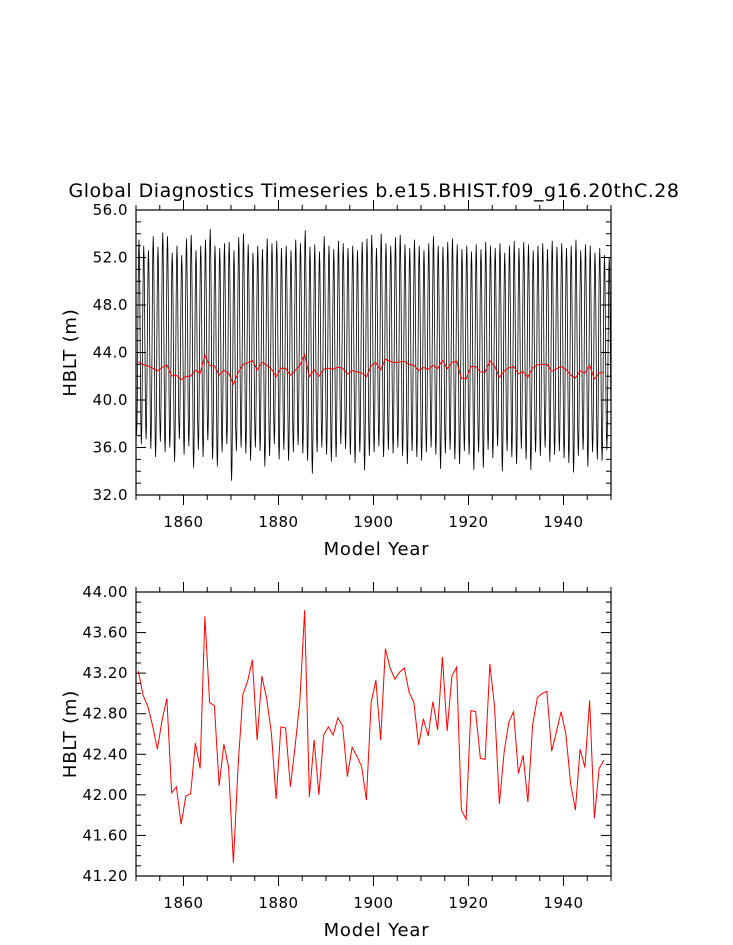 The width and height of the screenshot is (733, 945). Describe the element at coordinates (110, 400) in the screenshot. I see `y-tick-label: 40.0` at that location.